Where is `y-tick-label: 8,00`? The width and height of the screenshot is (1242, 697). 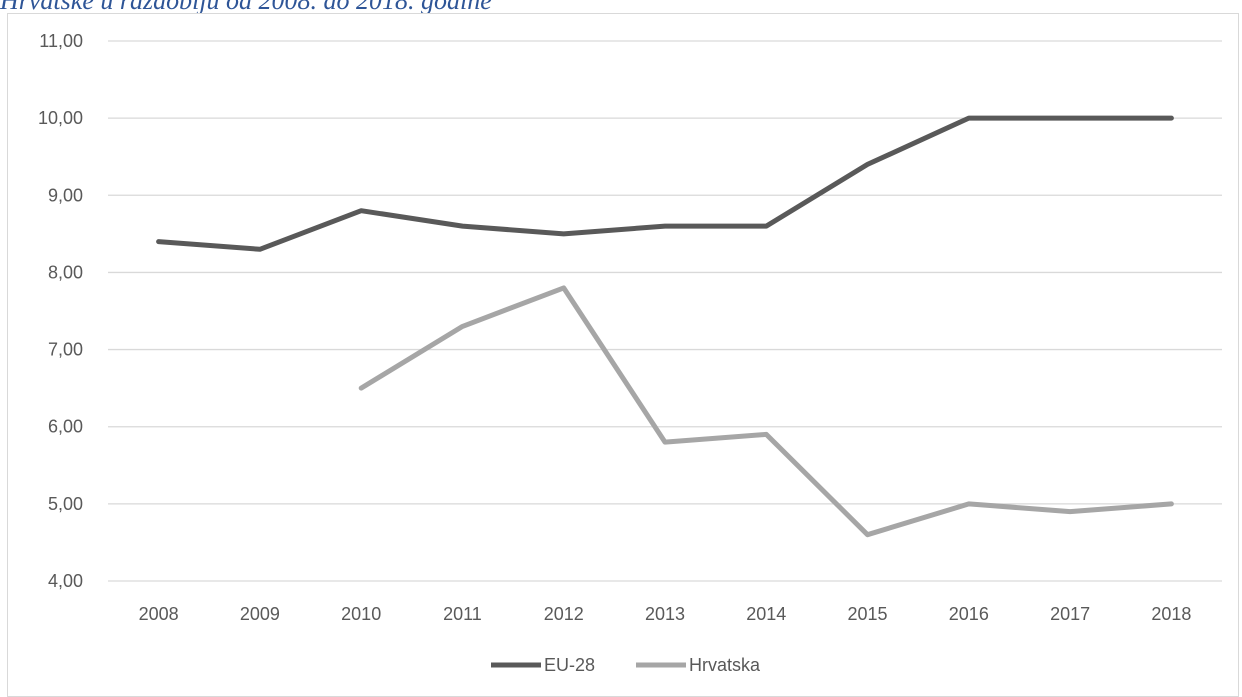 y-tick-label: 8,00 is located at coordinates (65, 272).